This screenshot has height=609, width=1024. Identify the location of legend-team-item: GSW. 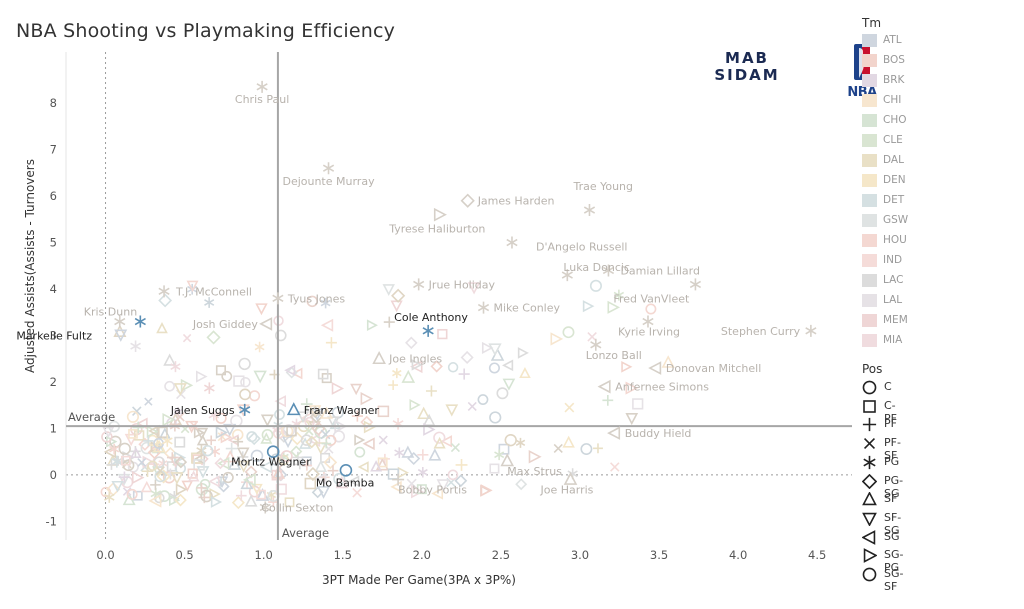
(922, 220).